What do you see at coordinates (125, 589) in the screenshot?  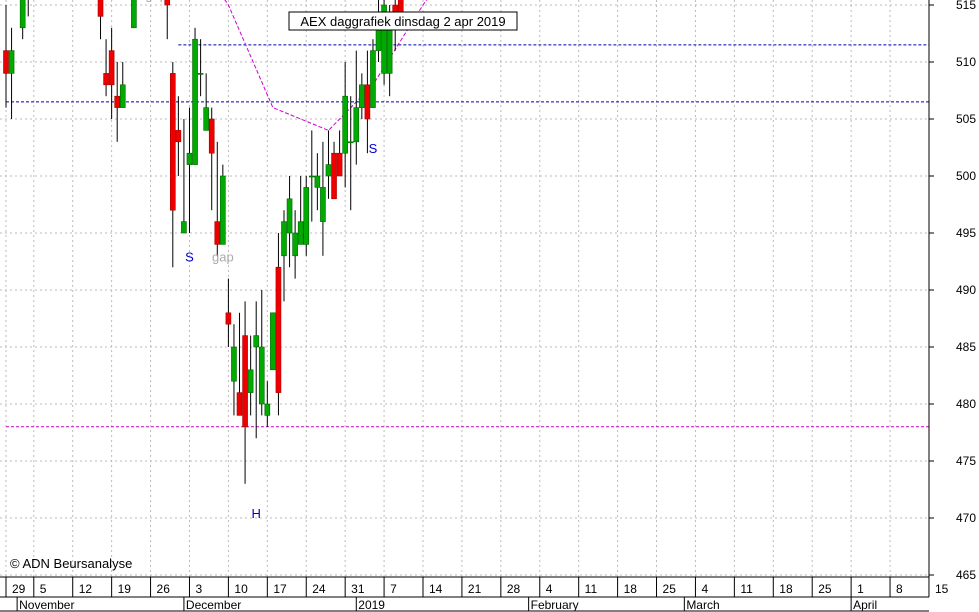 I see `x-tick-label: 19` at bounding box center [125, 589].